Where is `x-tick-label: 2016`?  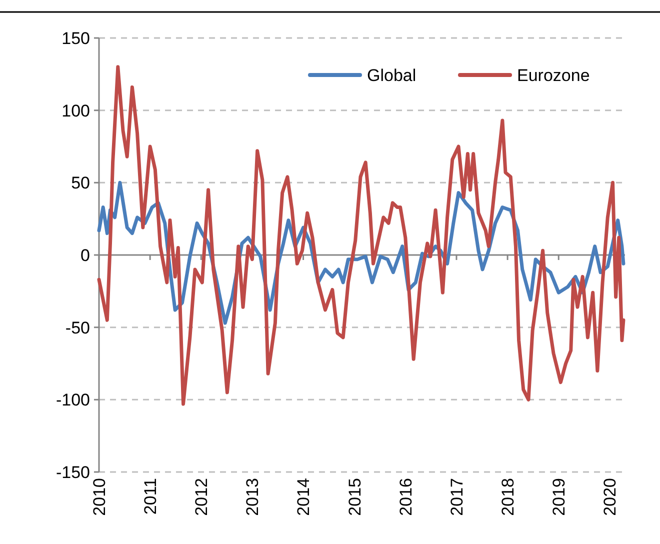
x-tick-label: 2016 is located at coordinates (406, 497).